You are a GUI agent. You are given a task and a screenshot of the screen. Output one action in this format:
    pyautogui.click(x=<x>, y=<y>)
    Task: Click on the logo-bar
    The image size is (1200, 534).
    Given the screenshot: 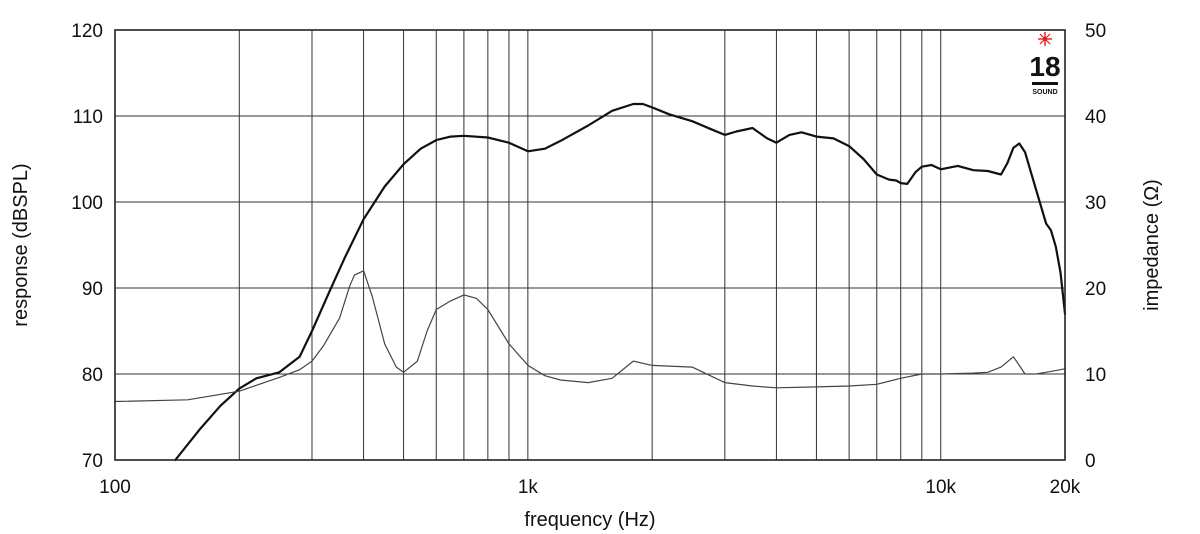 What is the action you would take?
    pyautogui.click(x=1045, y=83)
    